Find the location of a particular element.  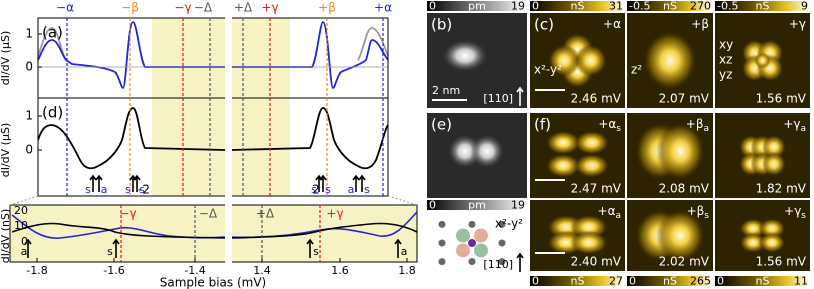

shade is located at coordinates (261, 107).